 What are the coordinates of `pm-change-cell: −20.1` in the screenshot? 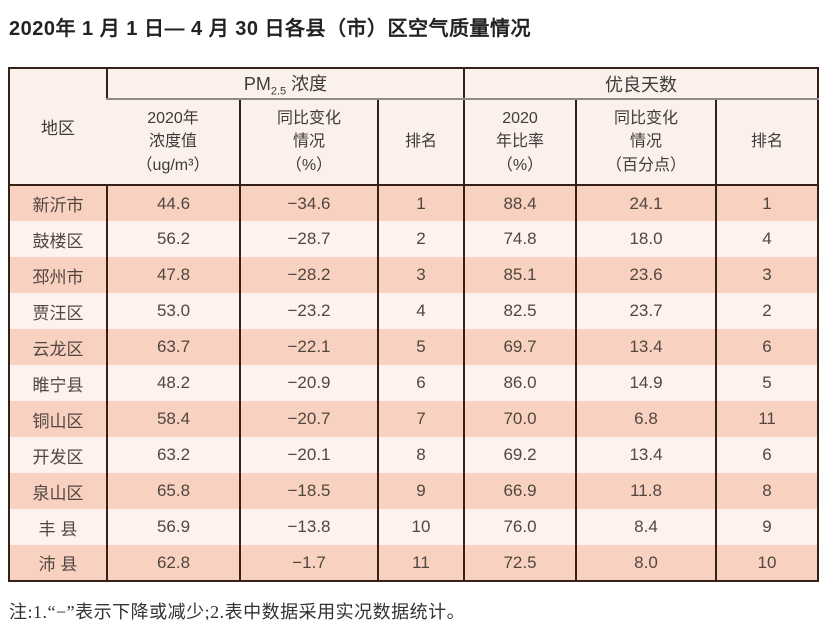 It's located at (308, 455).